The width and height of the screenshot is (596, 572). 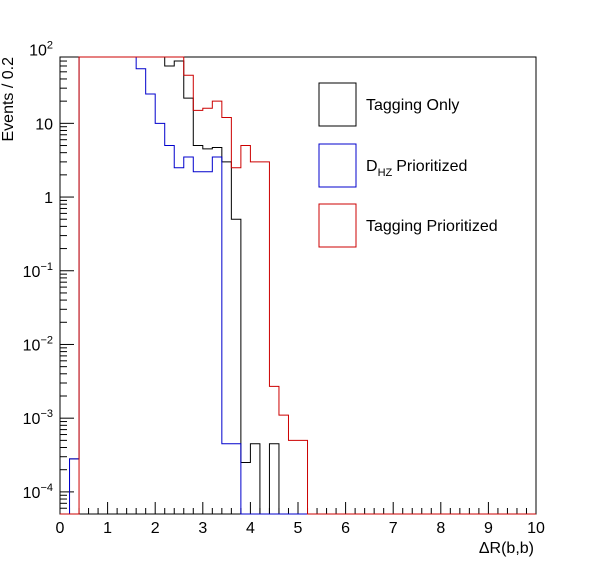 I want to click on x-tick-label: 0, so click(x=60, y=528).